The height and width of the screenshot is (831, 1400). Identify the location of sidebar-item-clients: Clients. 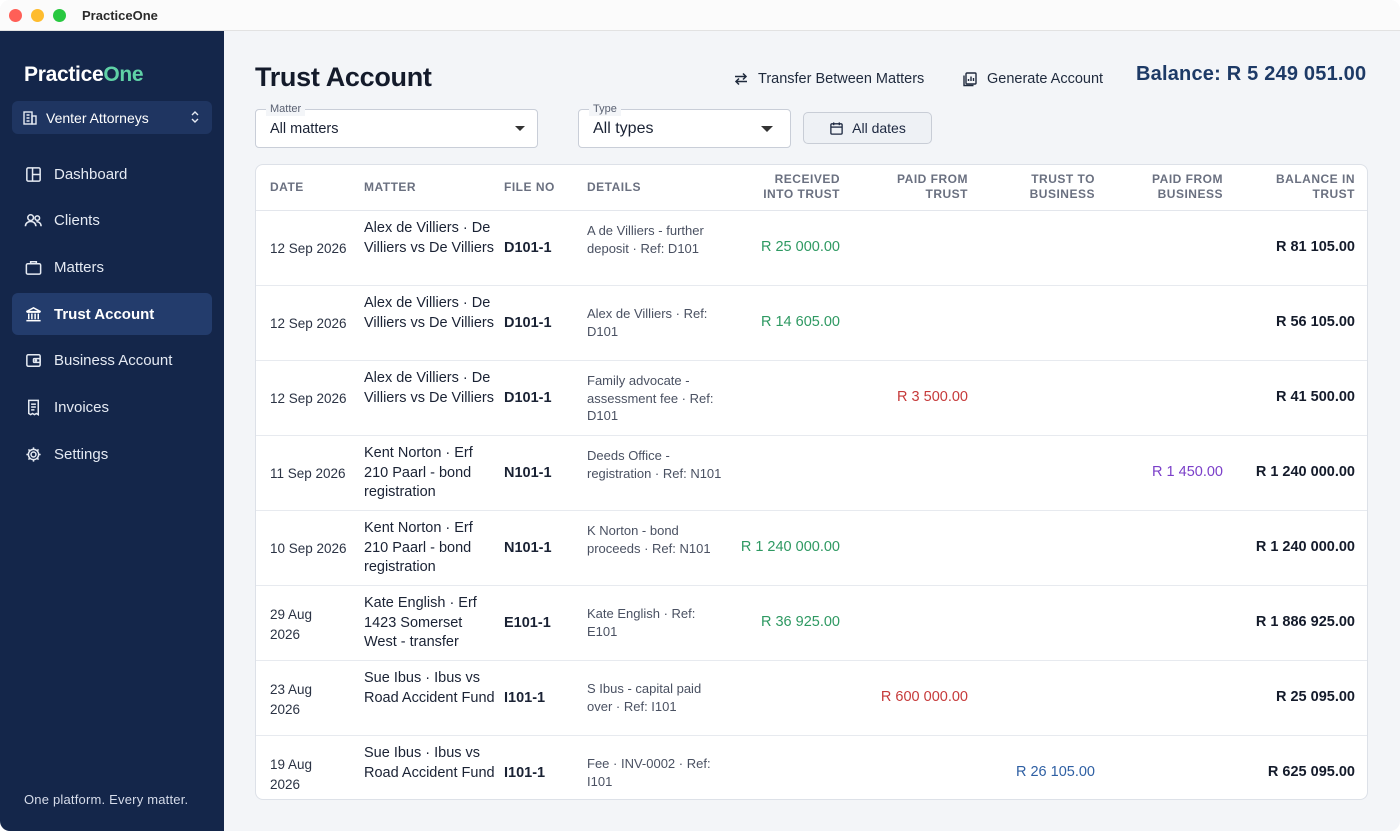
(112, 221).